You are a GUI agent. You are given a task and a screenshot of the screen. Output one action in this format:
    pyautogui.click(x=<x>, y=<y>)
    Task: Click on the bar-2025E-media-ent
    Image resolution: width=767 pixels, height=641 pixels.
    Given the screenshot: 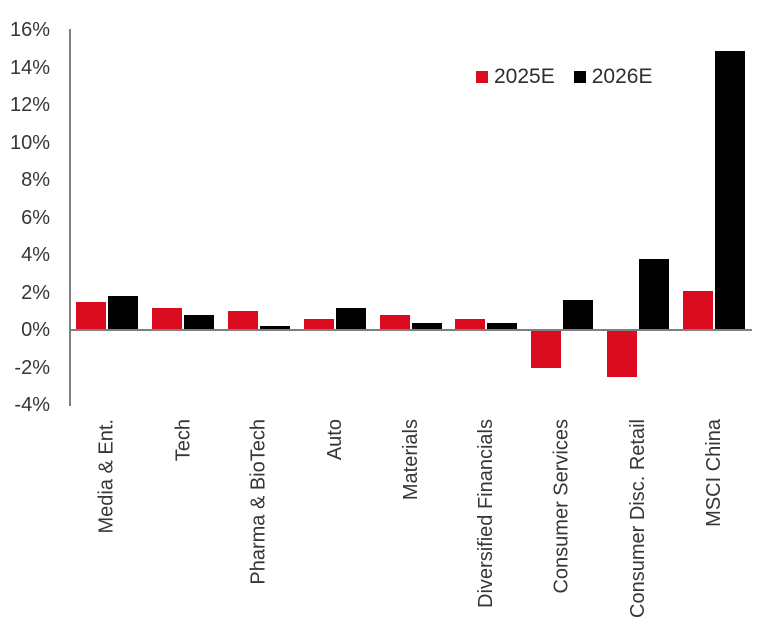 What is the action you would take?
    pyautogui.click(x=91, y=316)
    